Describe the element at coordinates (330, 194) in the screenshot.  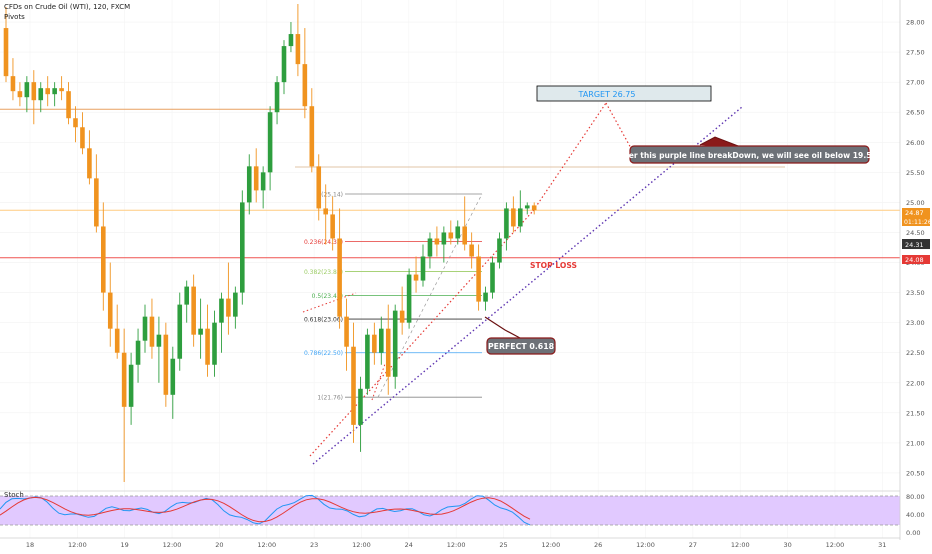
I see `fib-level-label: 0(25.14)` at that location.